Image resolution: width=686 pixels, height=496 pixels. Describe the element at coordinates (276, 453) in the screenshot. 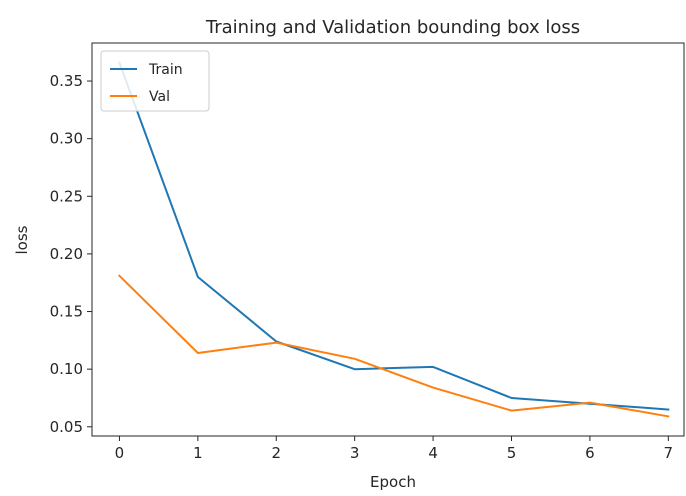

I see `x-tick-label: 2` at that location.